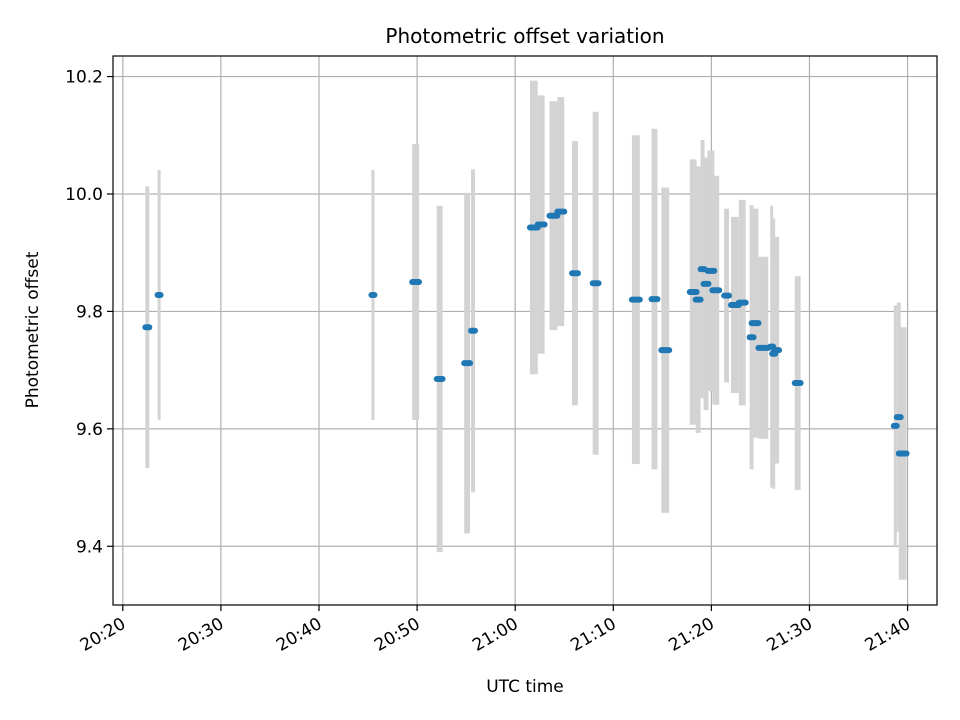 The height and width of the screenshot is (720, 960). I want to click on x-tick-label: 20:50, so click(397, 635).